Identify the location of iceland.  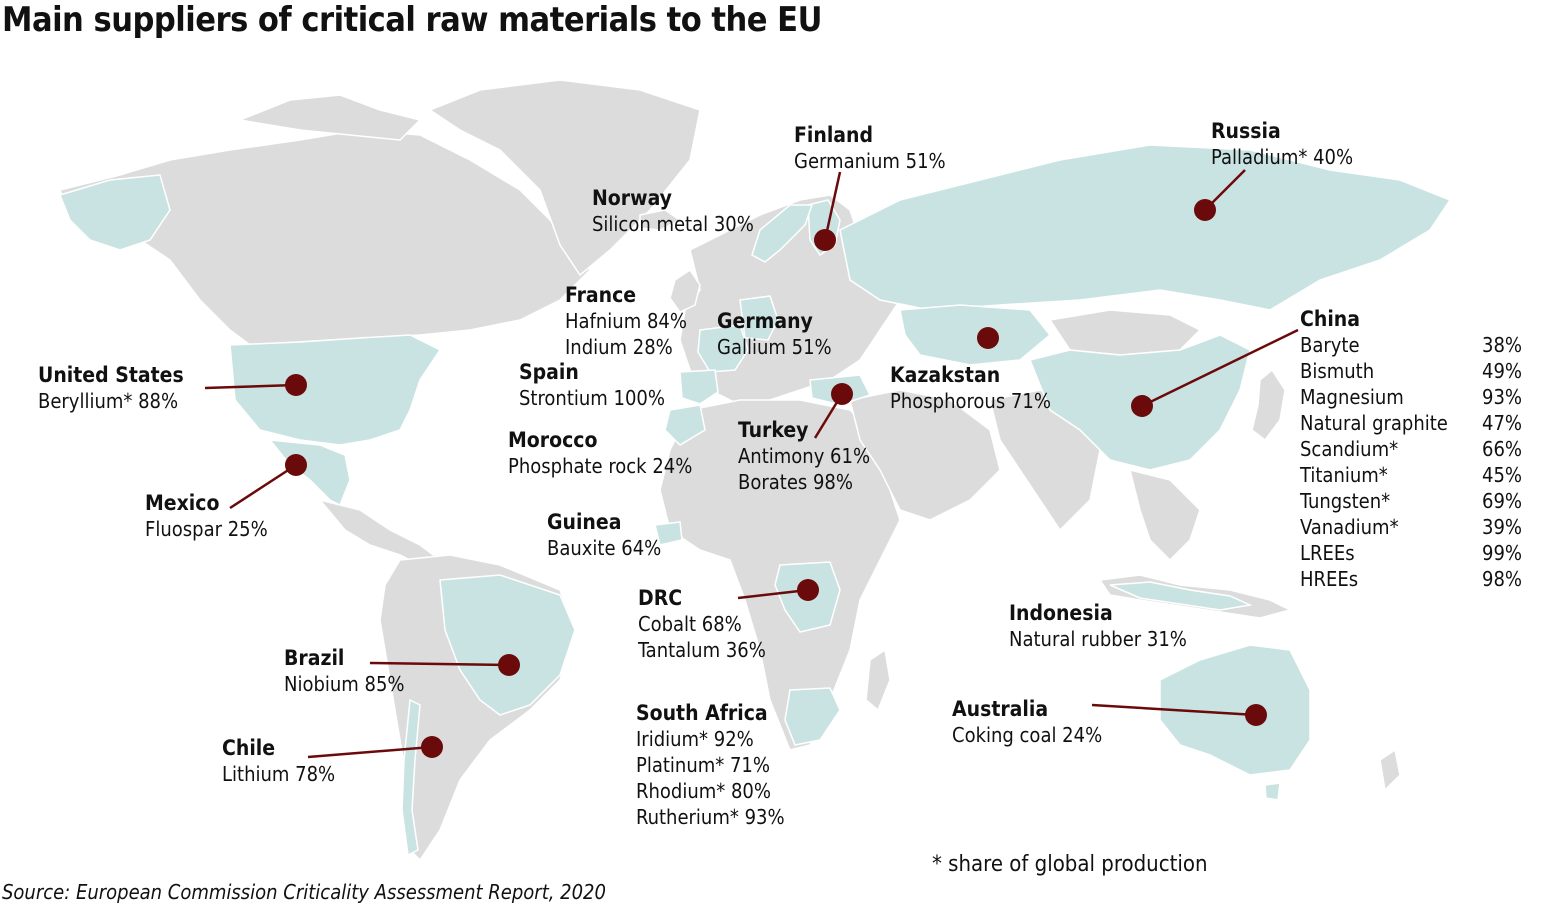
(660, 220).